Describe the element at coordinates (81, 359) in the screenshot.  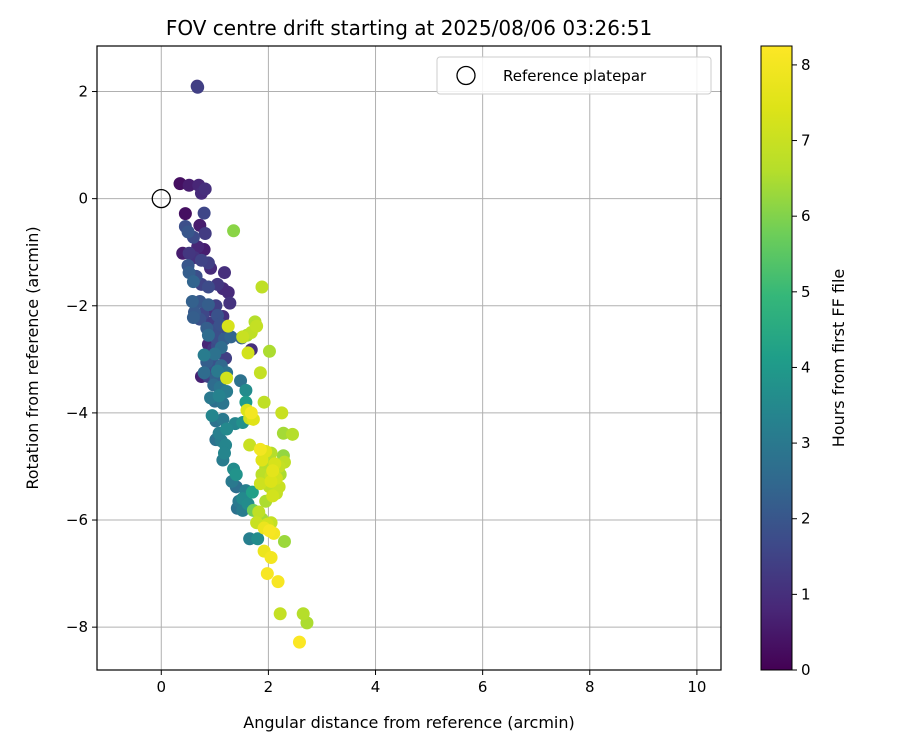
I see `y-axis-ticks: 2 0 −2 −4 −6 −8` at that location.